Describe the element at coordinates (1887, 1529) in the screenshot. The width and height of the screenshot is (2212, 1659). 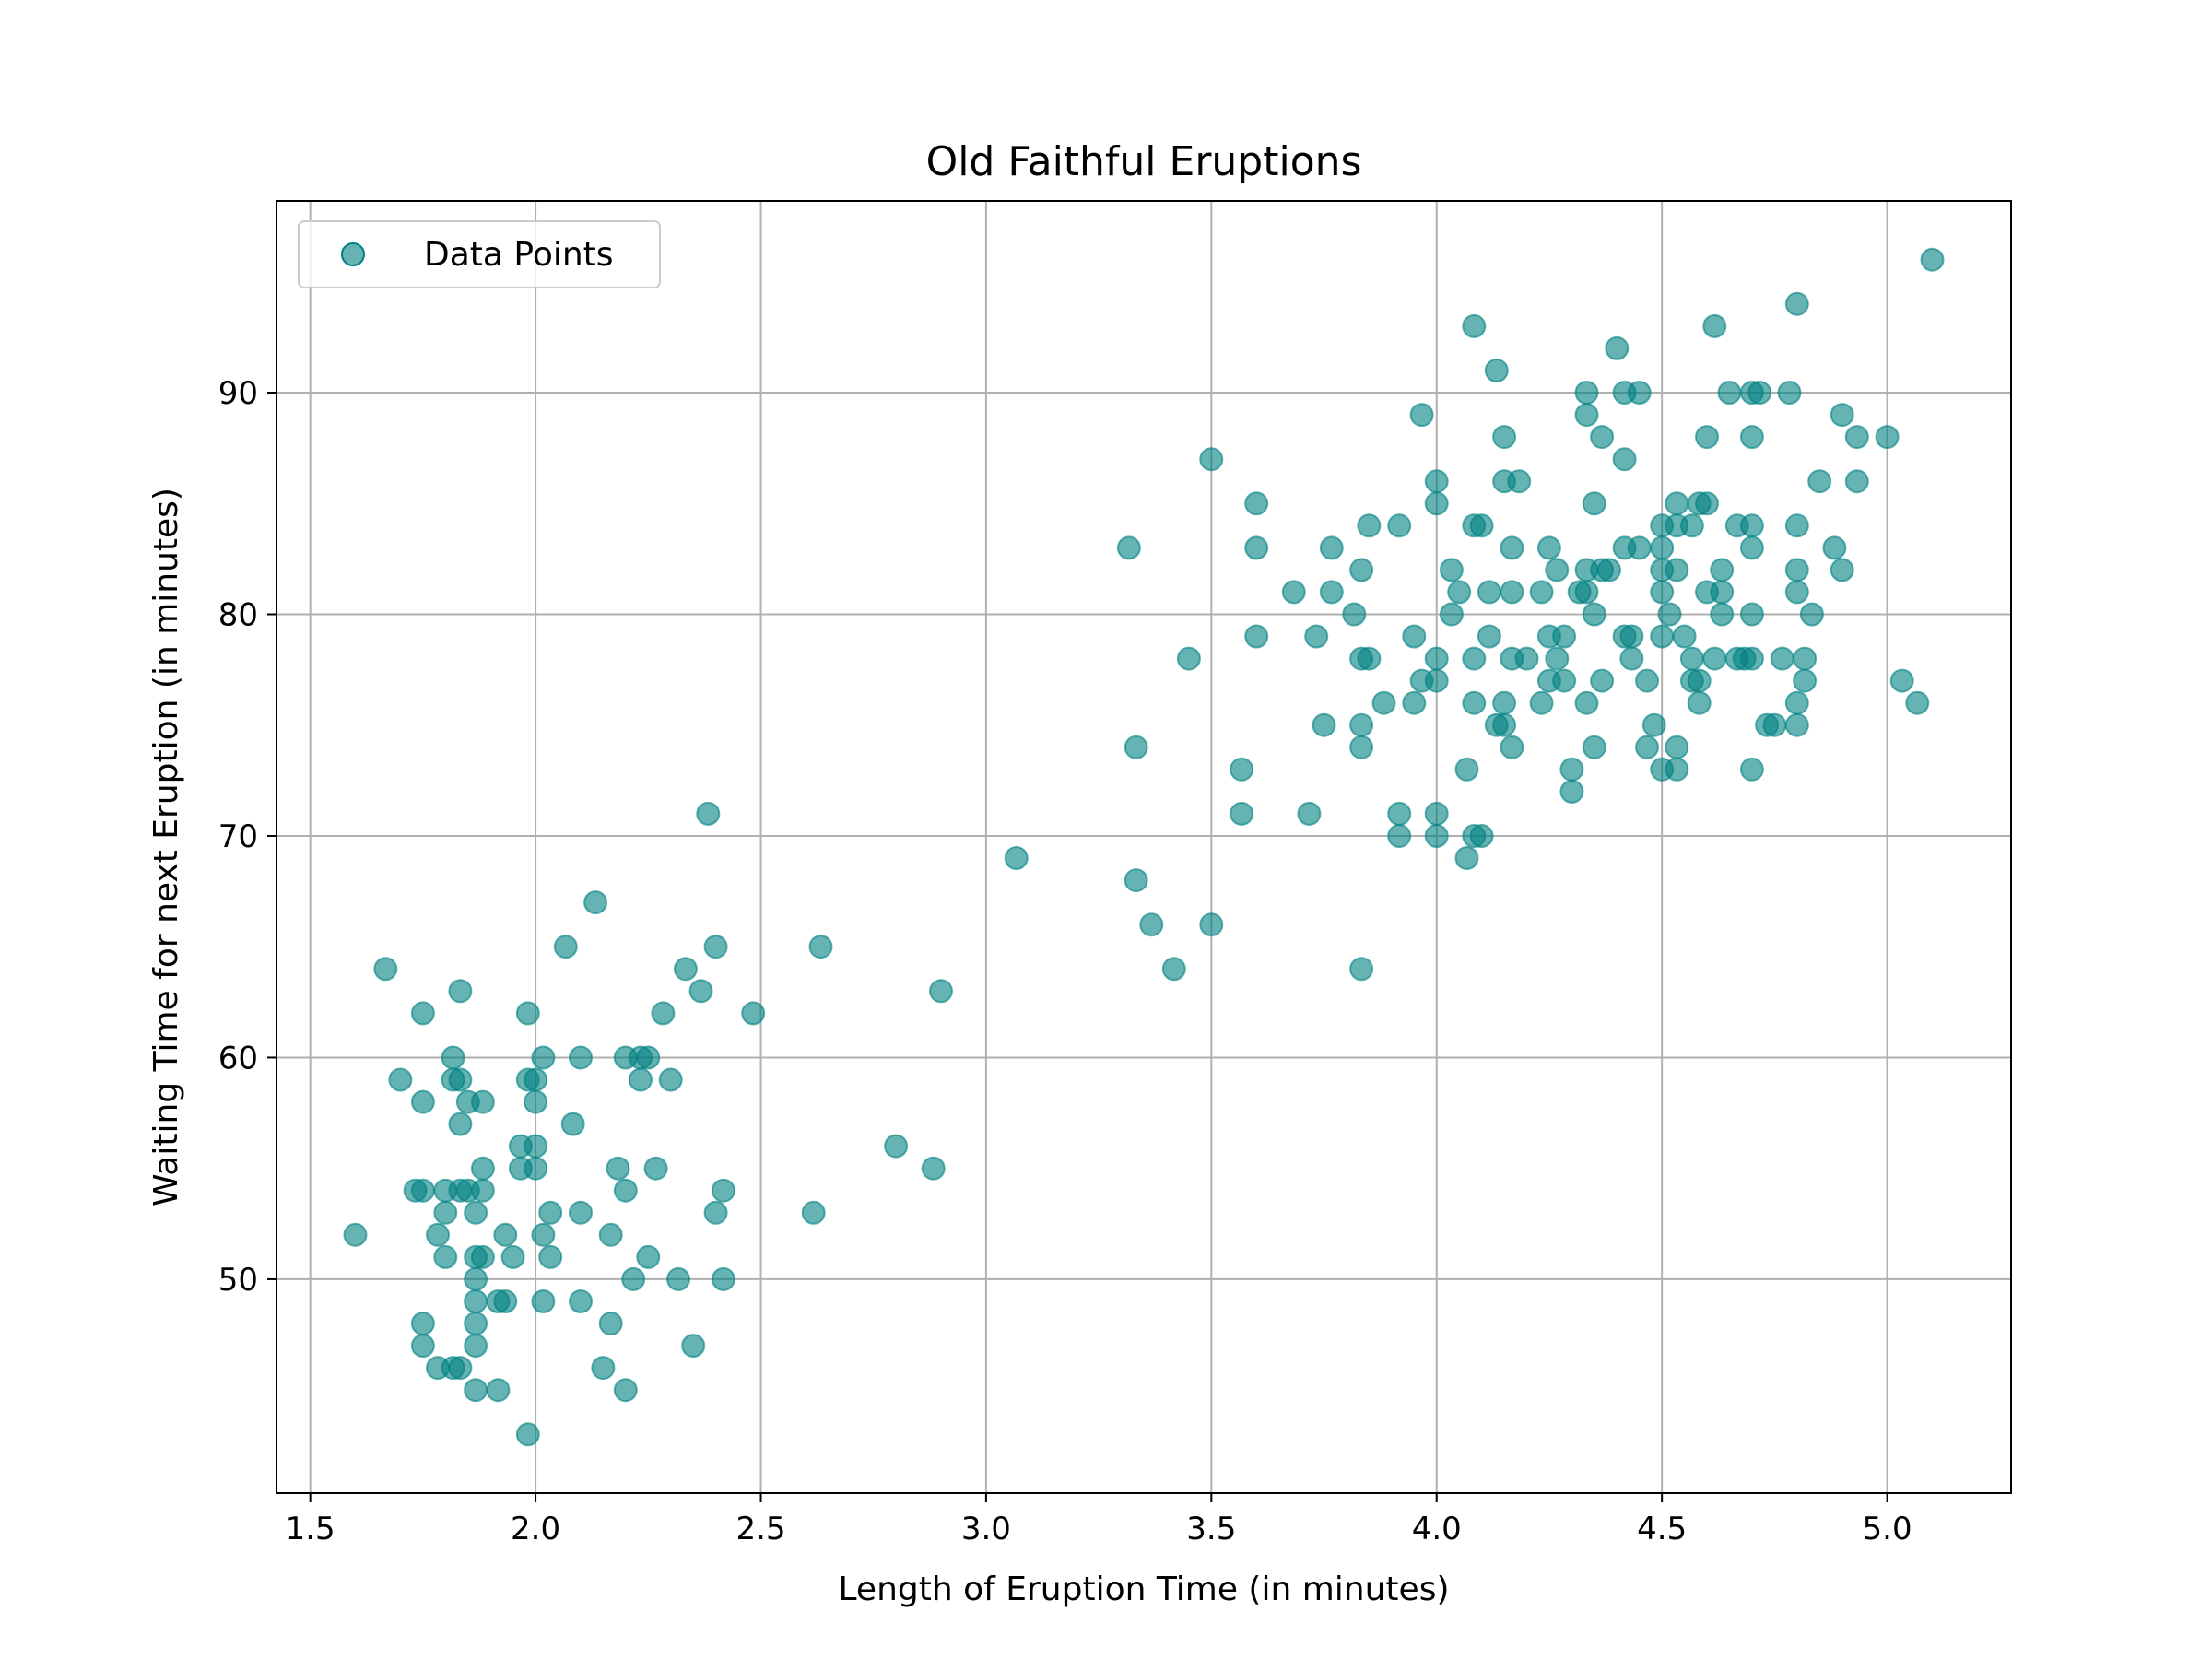
I see `x-tick-label: 5.0` at that location.